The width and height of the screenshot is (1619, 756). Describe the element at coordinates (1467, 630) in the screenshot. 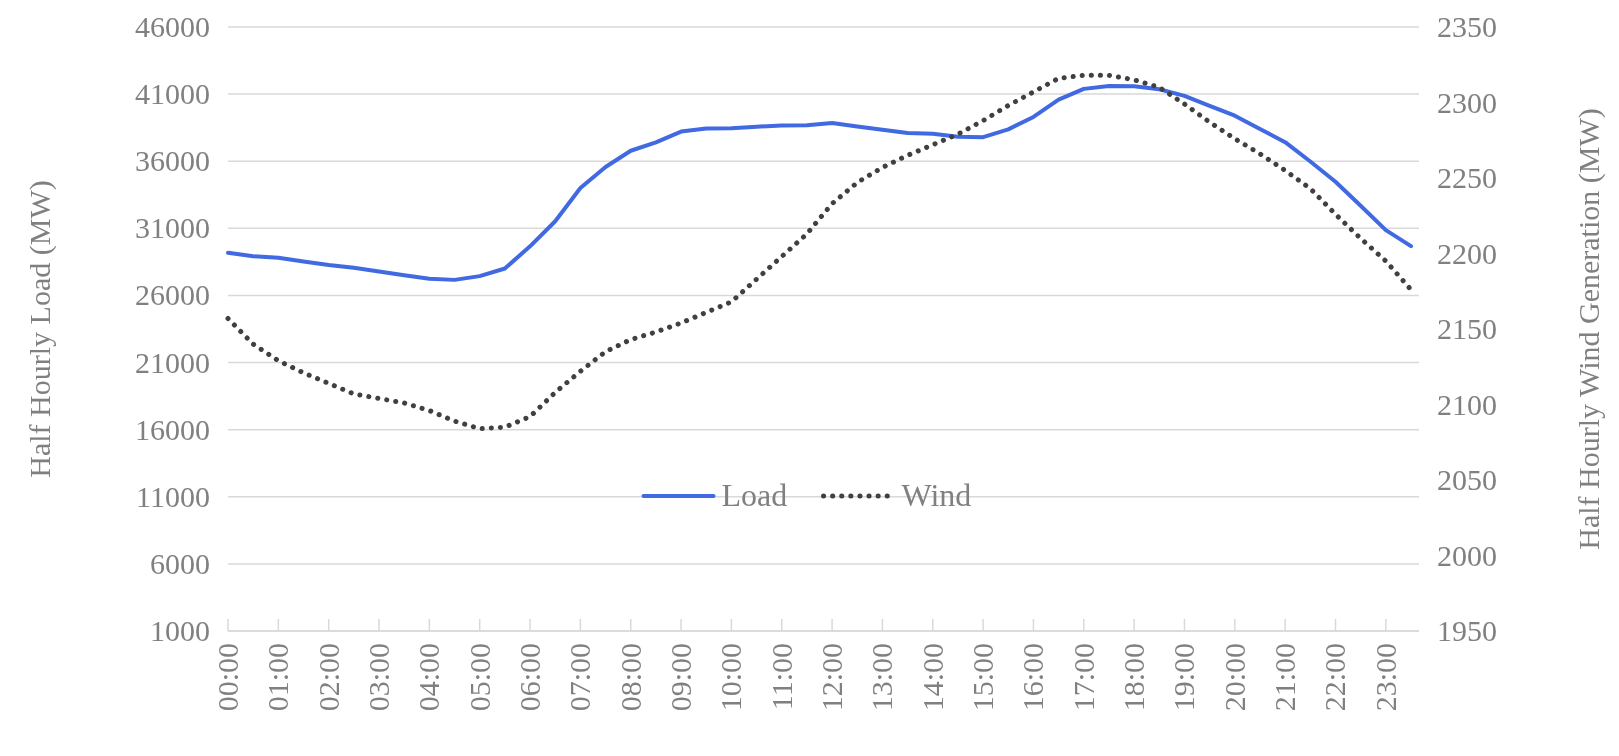

I see `y2-tick-label: 1950` at that location.